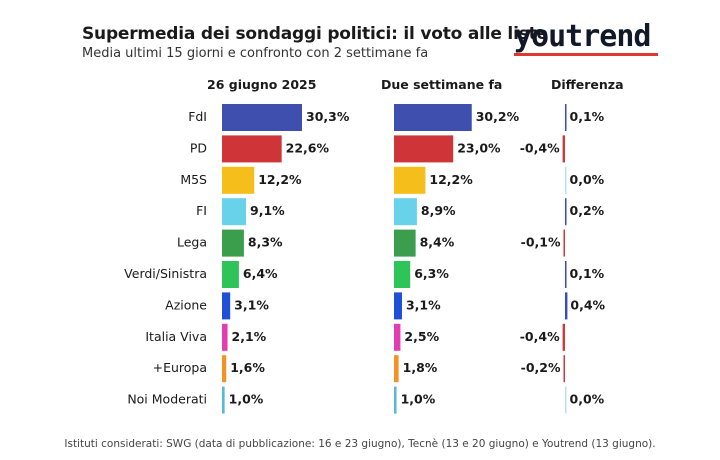 This screenshot has width=720, height=460. What do you see at coordinates (418, 399) in the screenshot?
I see `value-label-previous: 1,0%` at bounding box center [418, 399].